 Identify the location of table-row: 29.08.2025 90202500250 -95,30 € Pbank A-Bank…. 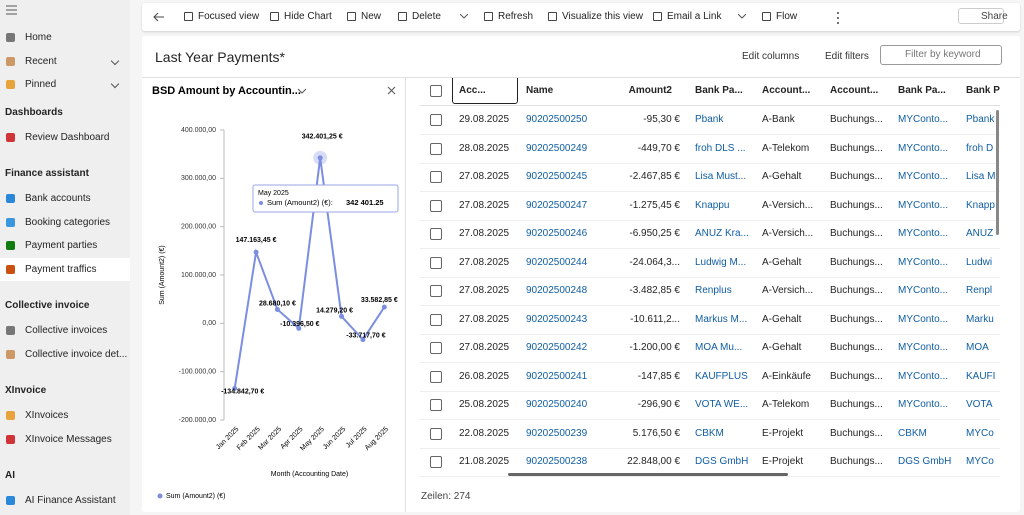
(710, 120).